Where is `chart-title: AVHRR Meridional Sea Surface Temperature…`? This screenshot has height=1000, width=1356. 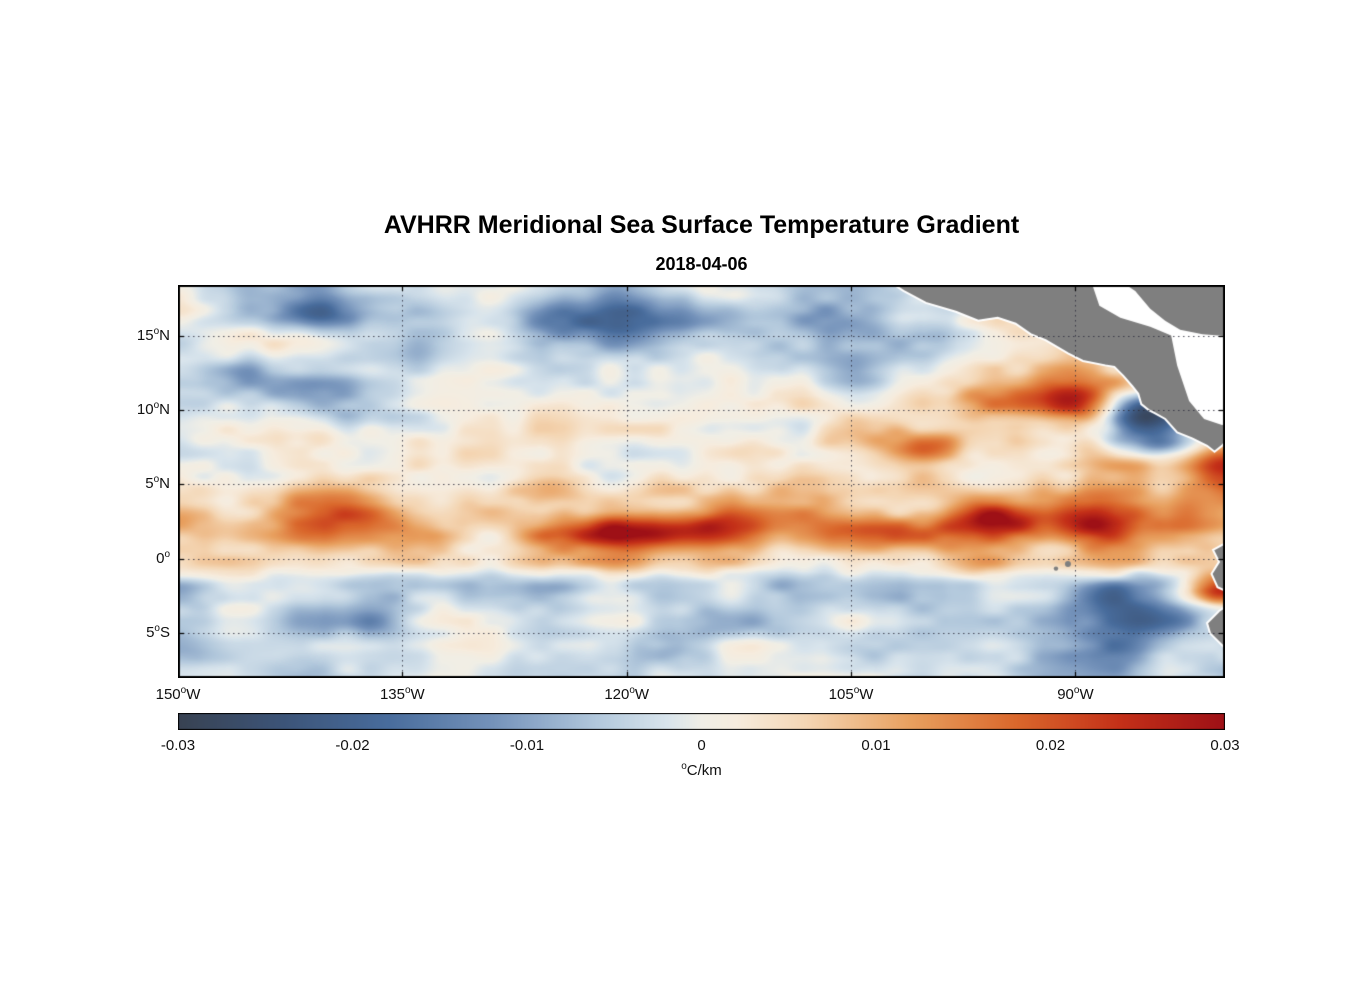
chart-title: AVHRR Meridional Sea Surface Temperature… is located at coordinates (701, 225).